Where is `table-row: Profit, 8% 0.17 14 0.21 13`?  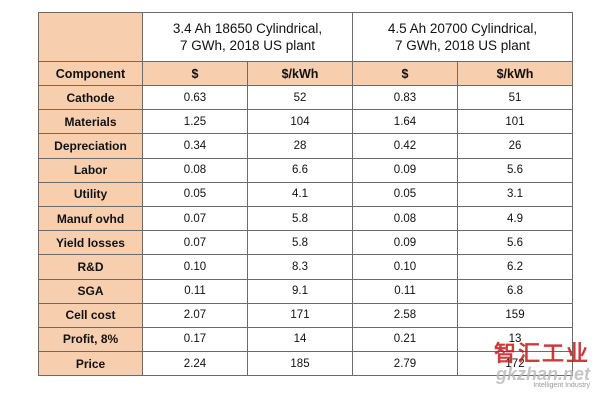 table-row: Profit, 8% 0.17 14 0.21 13 is located at coordinates (305, 339).